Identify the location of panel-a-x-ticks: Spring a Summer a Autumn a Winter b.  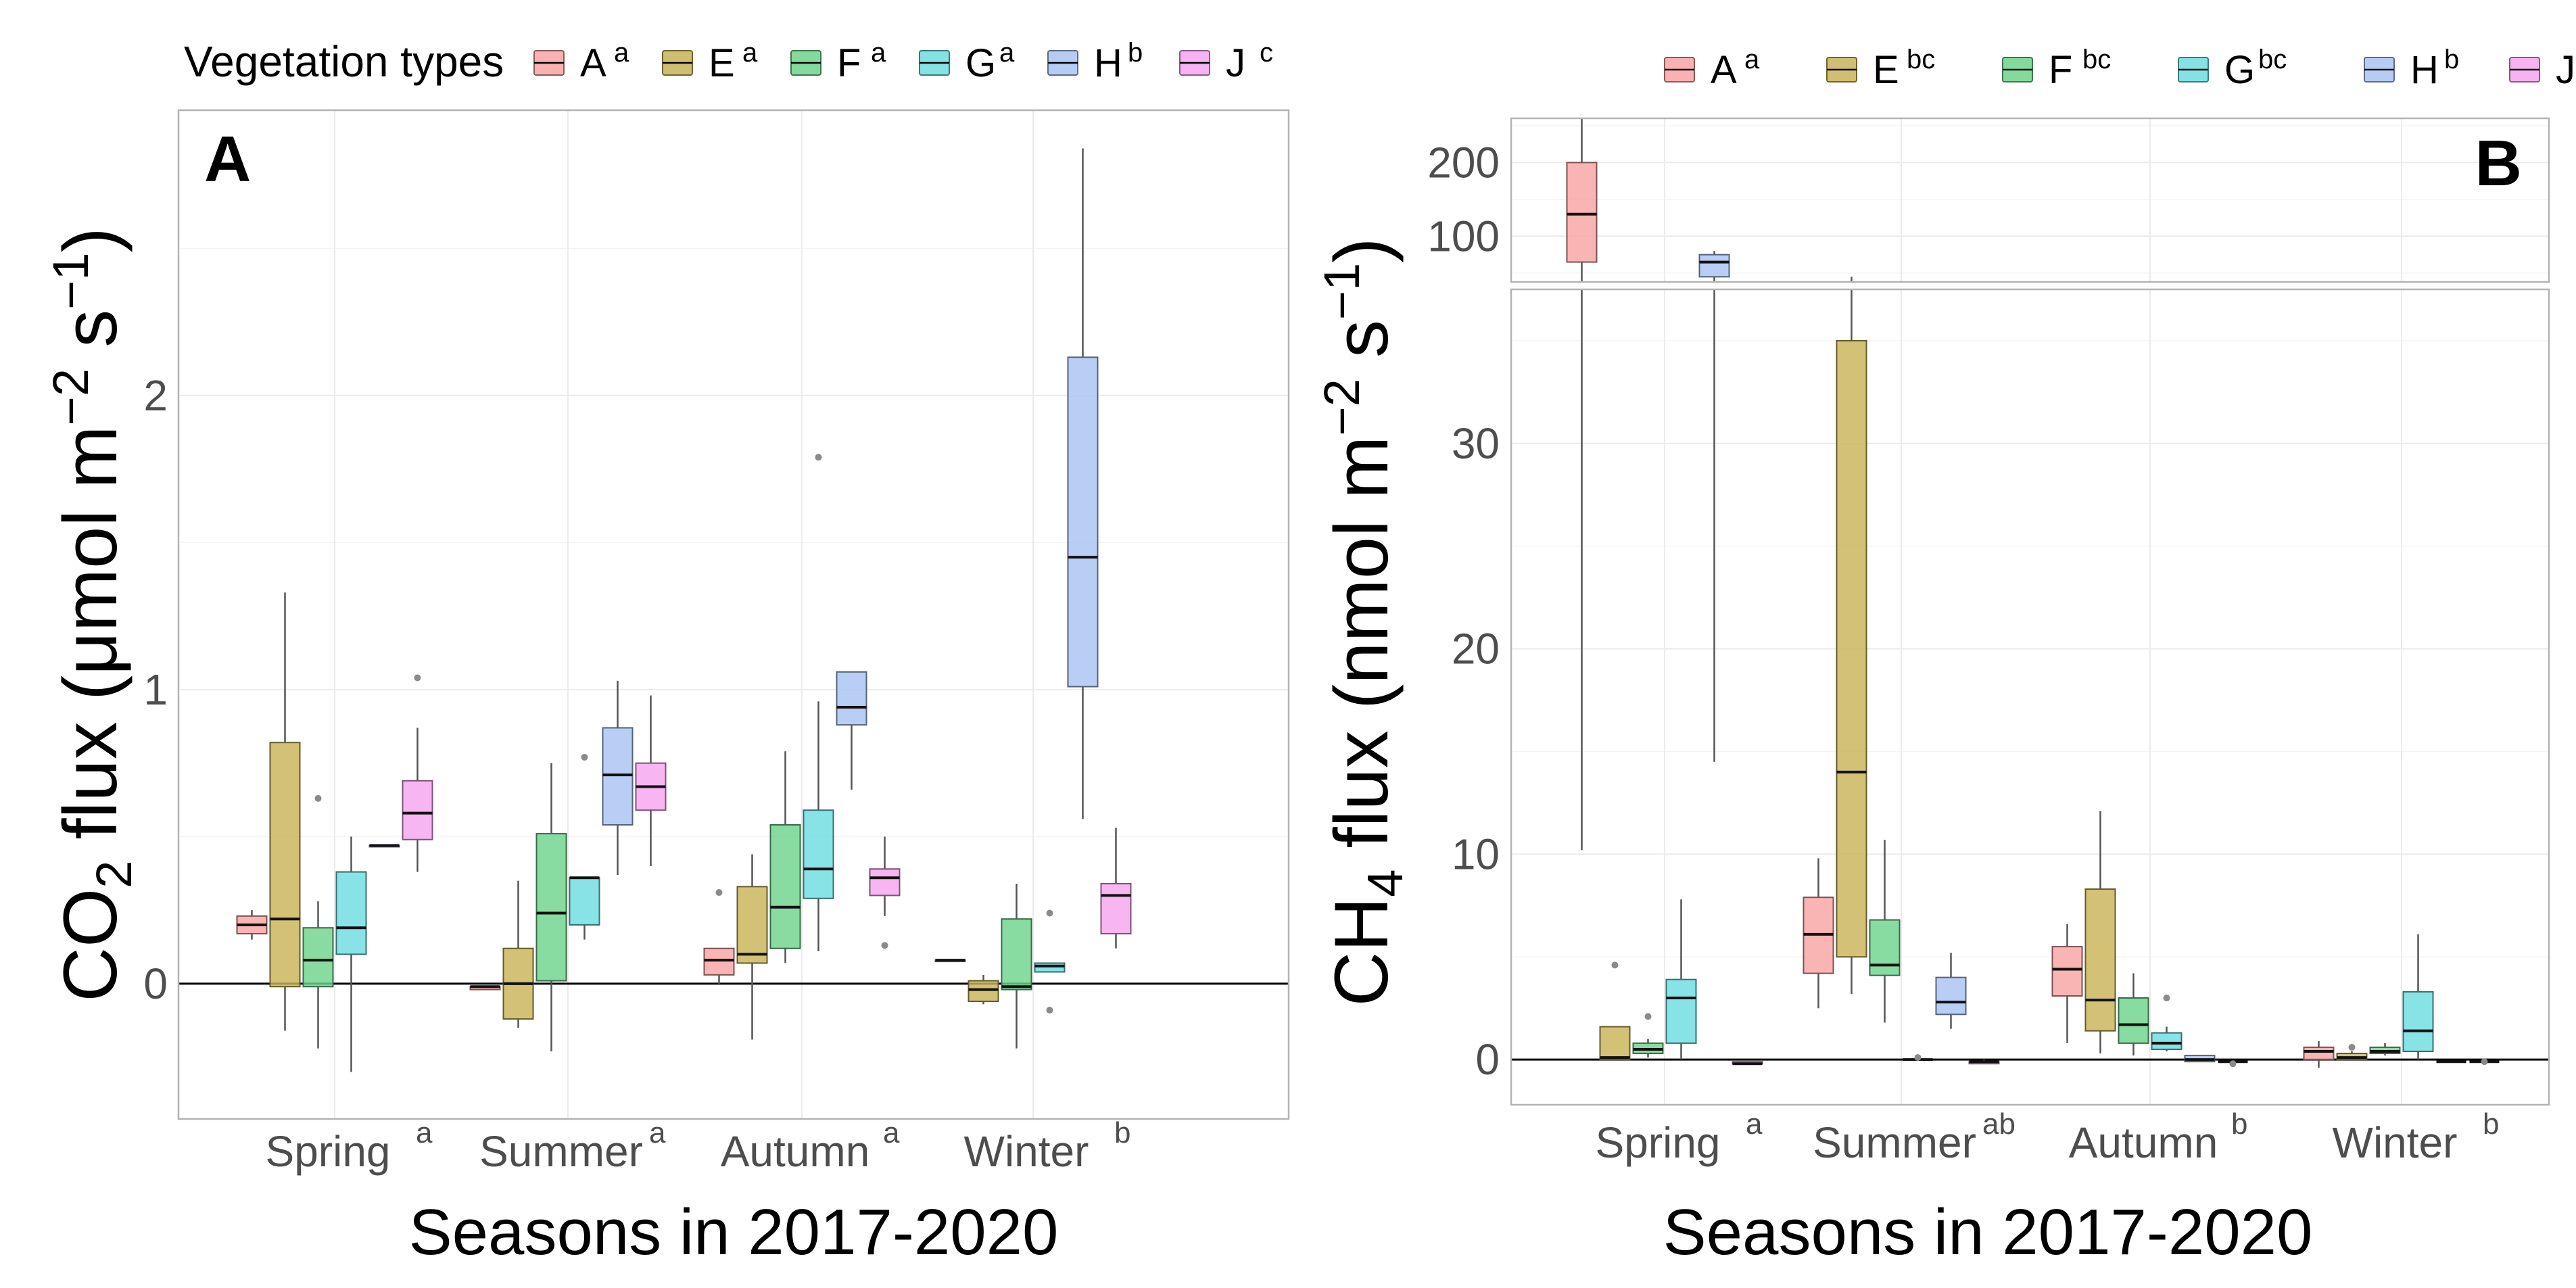
(698, 1146).